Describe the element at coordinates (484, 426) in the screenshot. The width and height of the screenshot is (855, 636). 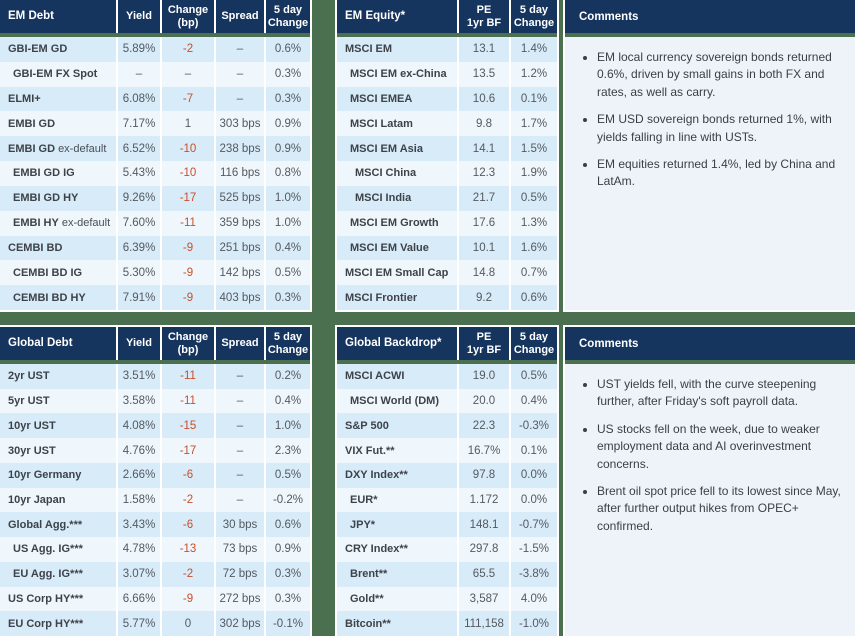
I see `cell-pe-1yr-bf: 22.3` at that location.